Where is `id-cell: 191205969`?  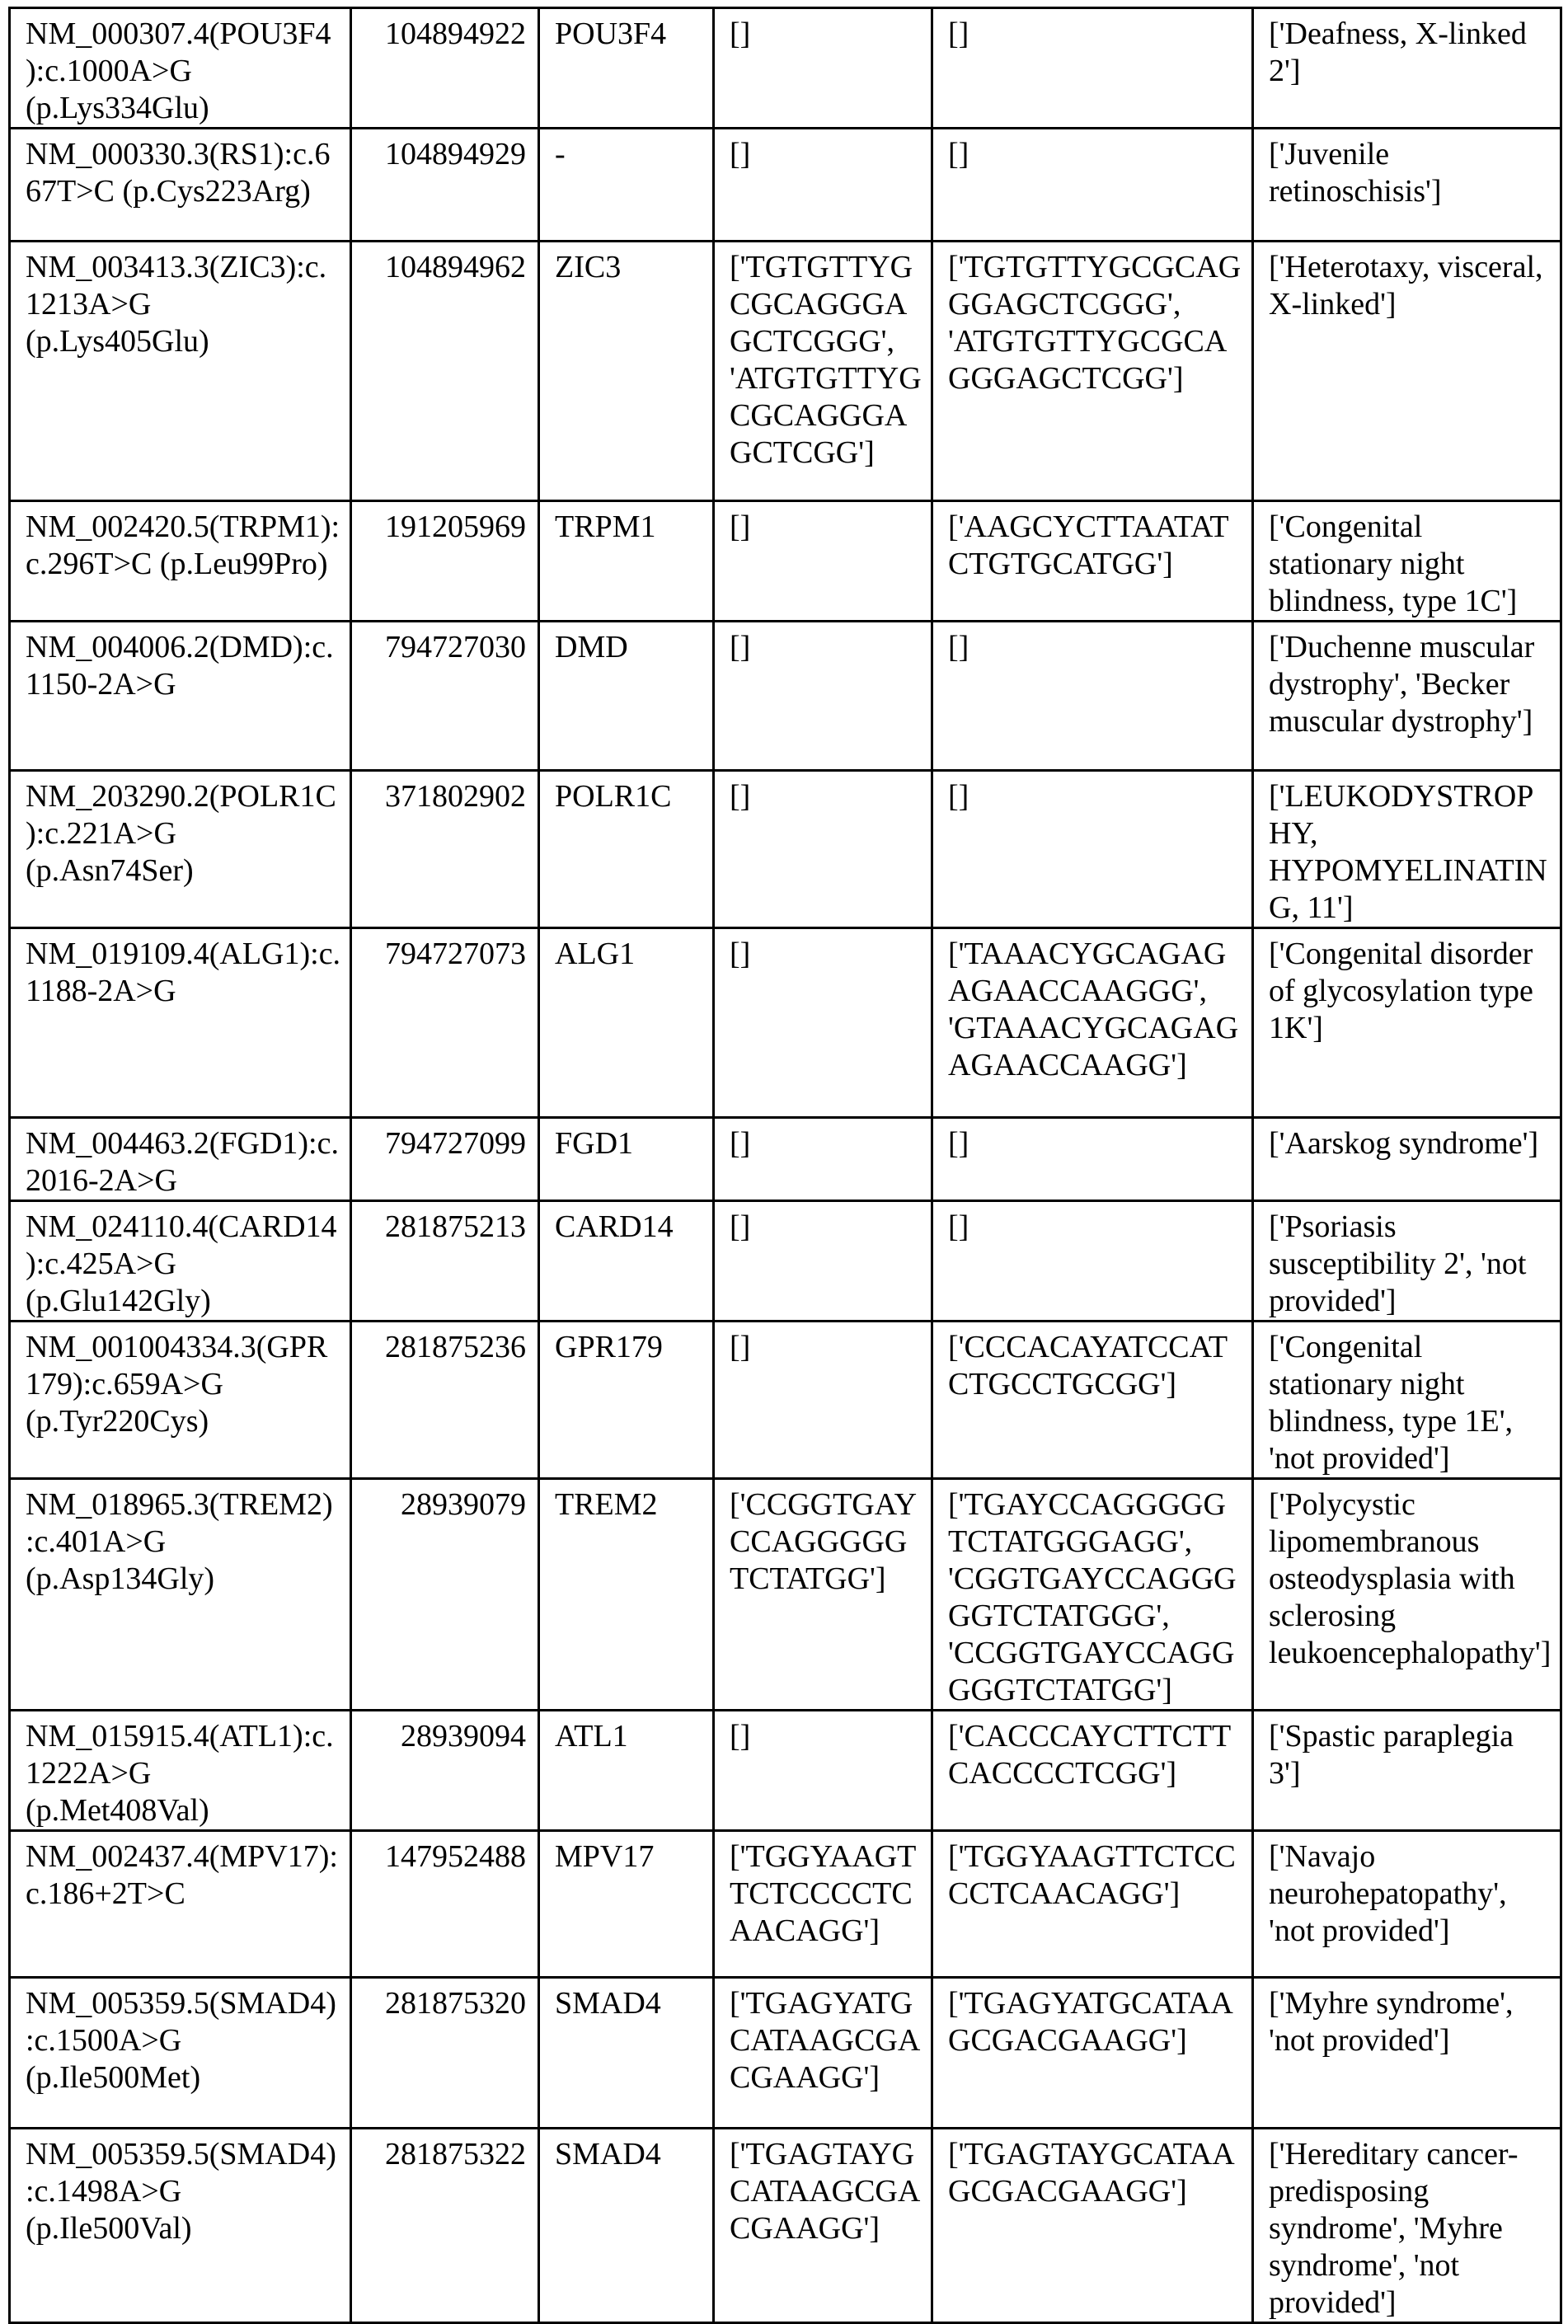 id-cell: 191205969 is located at coordinates (445, 561).